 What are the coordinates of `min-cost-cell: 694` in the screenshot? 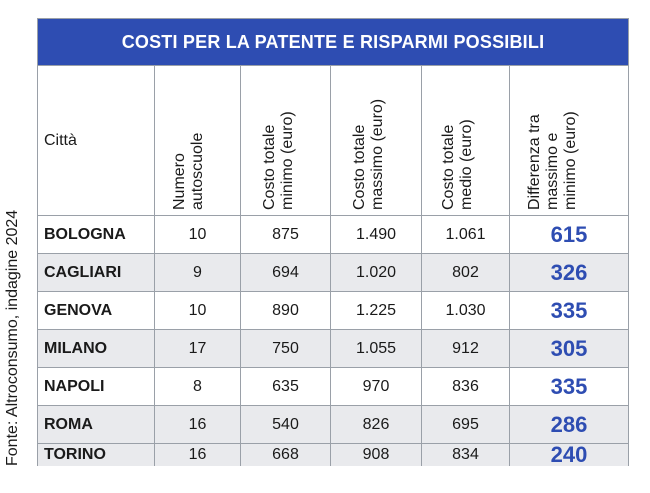 It's located at (286, 273).